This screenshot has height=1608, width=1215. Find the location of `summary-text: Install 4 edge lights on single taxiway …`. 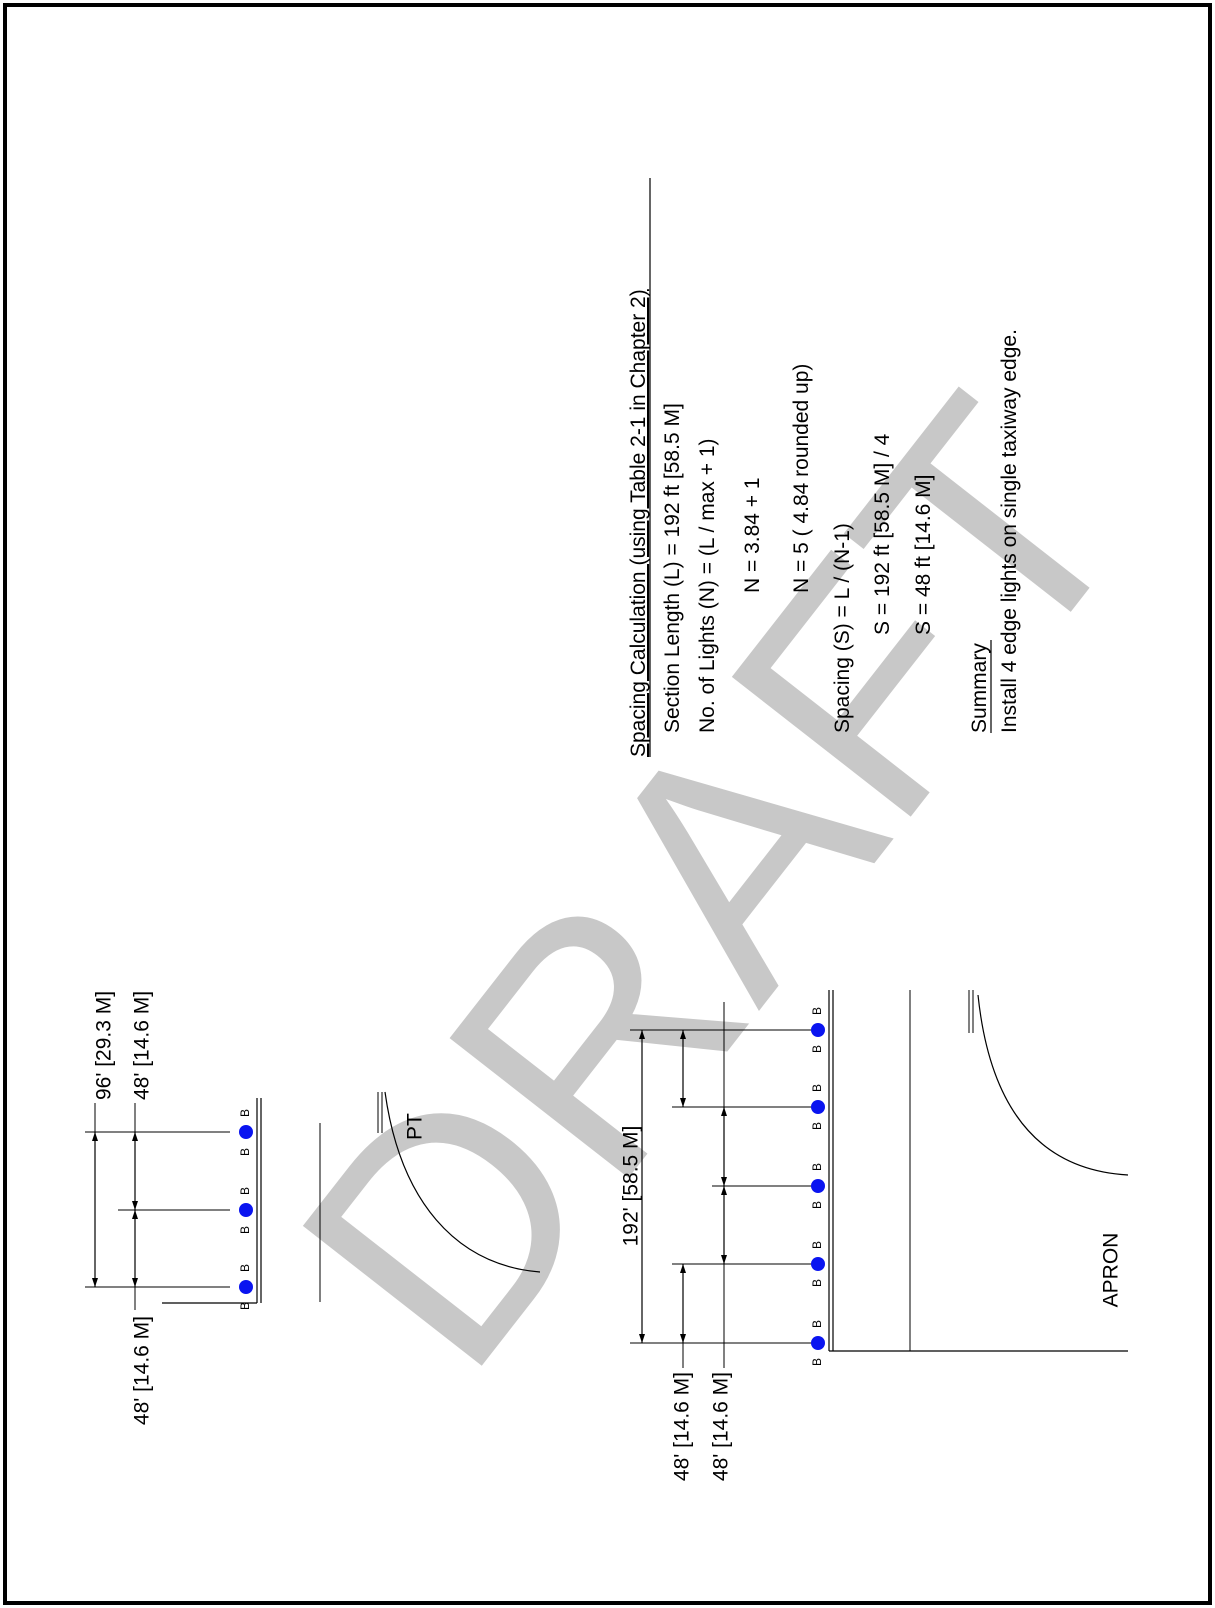

summary-text: Install 4 edge lights on single taxiway … is located at coordinates (1009, 531).